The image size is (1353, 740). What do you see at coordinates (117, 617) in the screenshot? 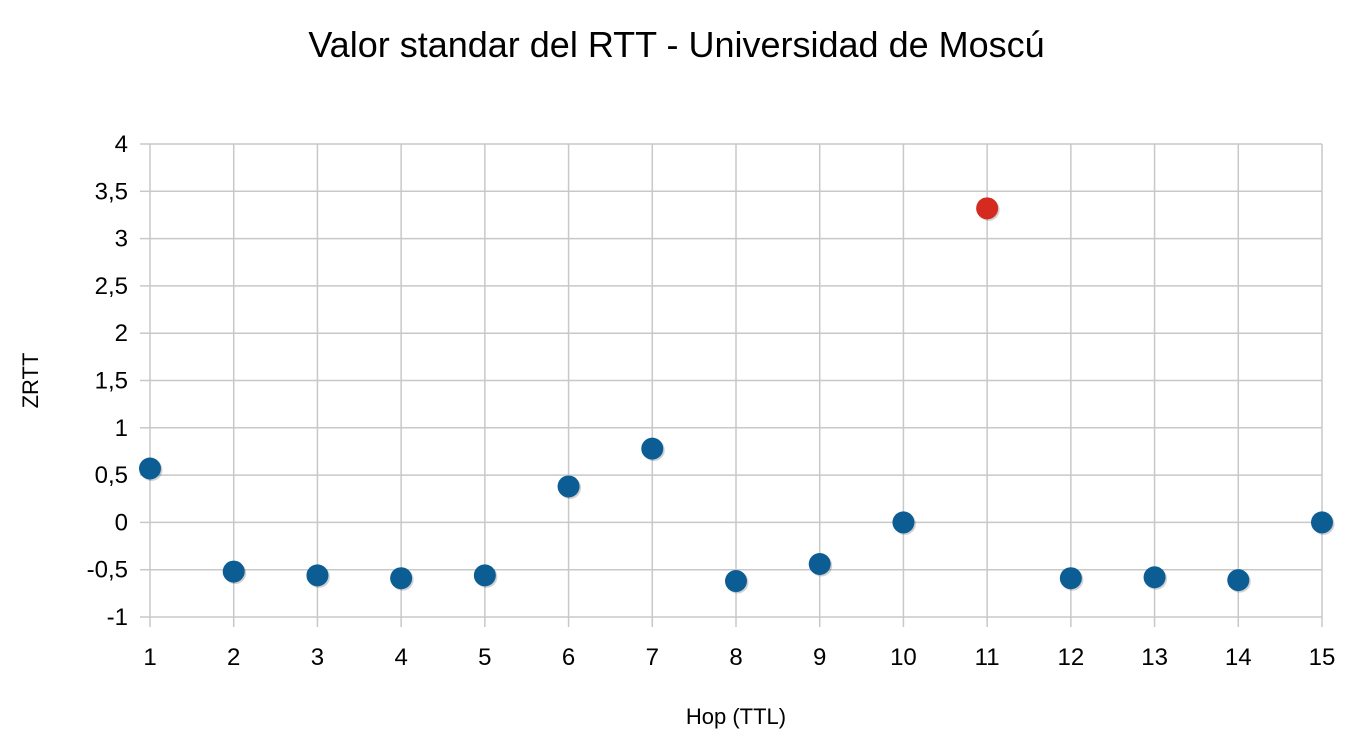
I see `y-tick-label: -1` at bounding box center [117, 617].